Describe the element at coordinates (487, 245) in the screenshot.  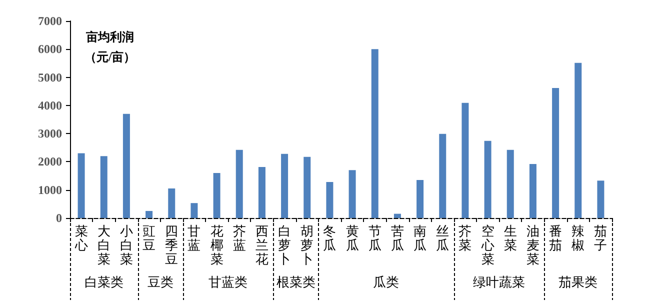
I see `x-tick-label: 空心菜` at that location.